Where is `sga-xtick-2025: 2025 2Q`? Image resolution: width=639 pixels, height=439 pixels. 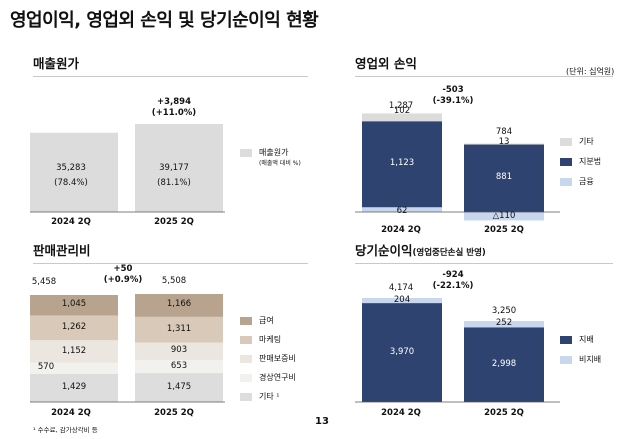 sga-xtick-2025: 2025 2Q is located at coordinates (174, 413).